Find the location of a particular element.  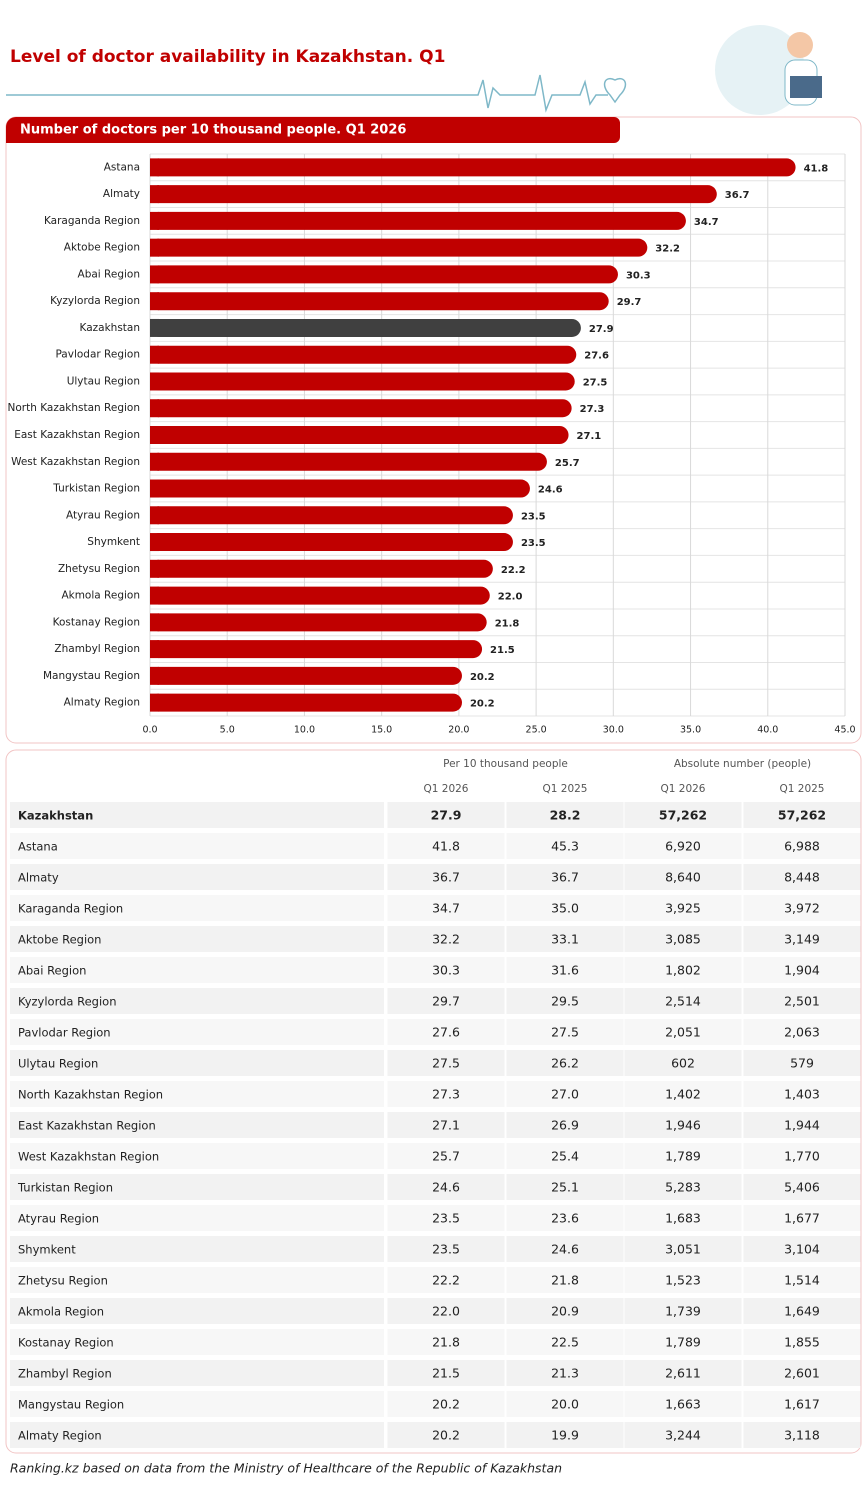

table-cell: 5,406 is located at coordinates (802, 1187).